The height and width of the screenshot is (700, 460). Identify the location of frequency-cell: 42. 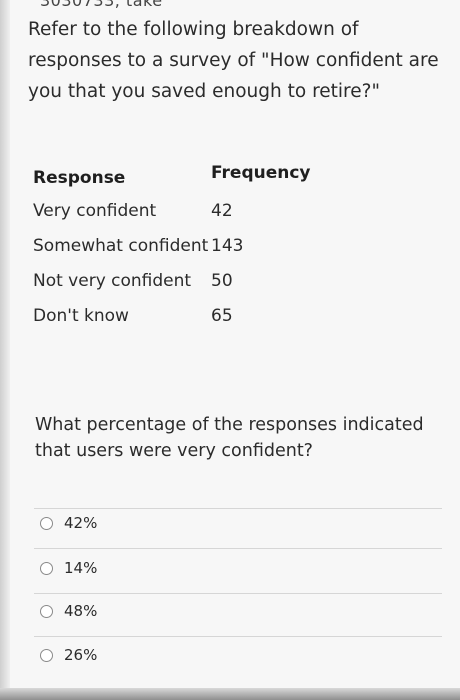
(222, 211).